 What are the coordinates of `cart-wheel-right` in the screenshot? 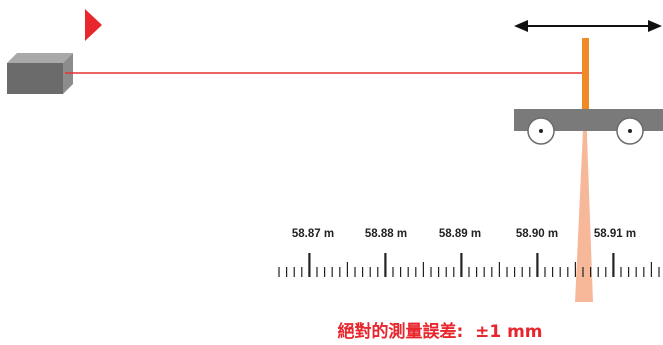 It's located at (630, 131).